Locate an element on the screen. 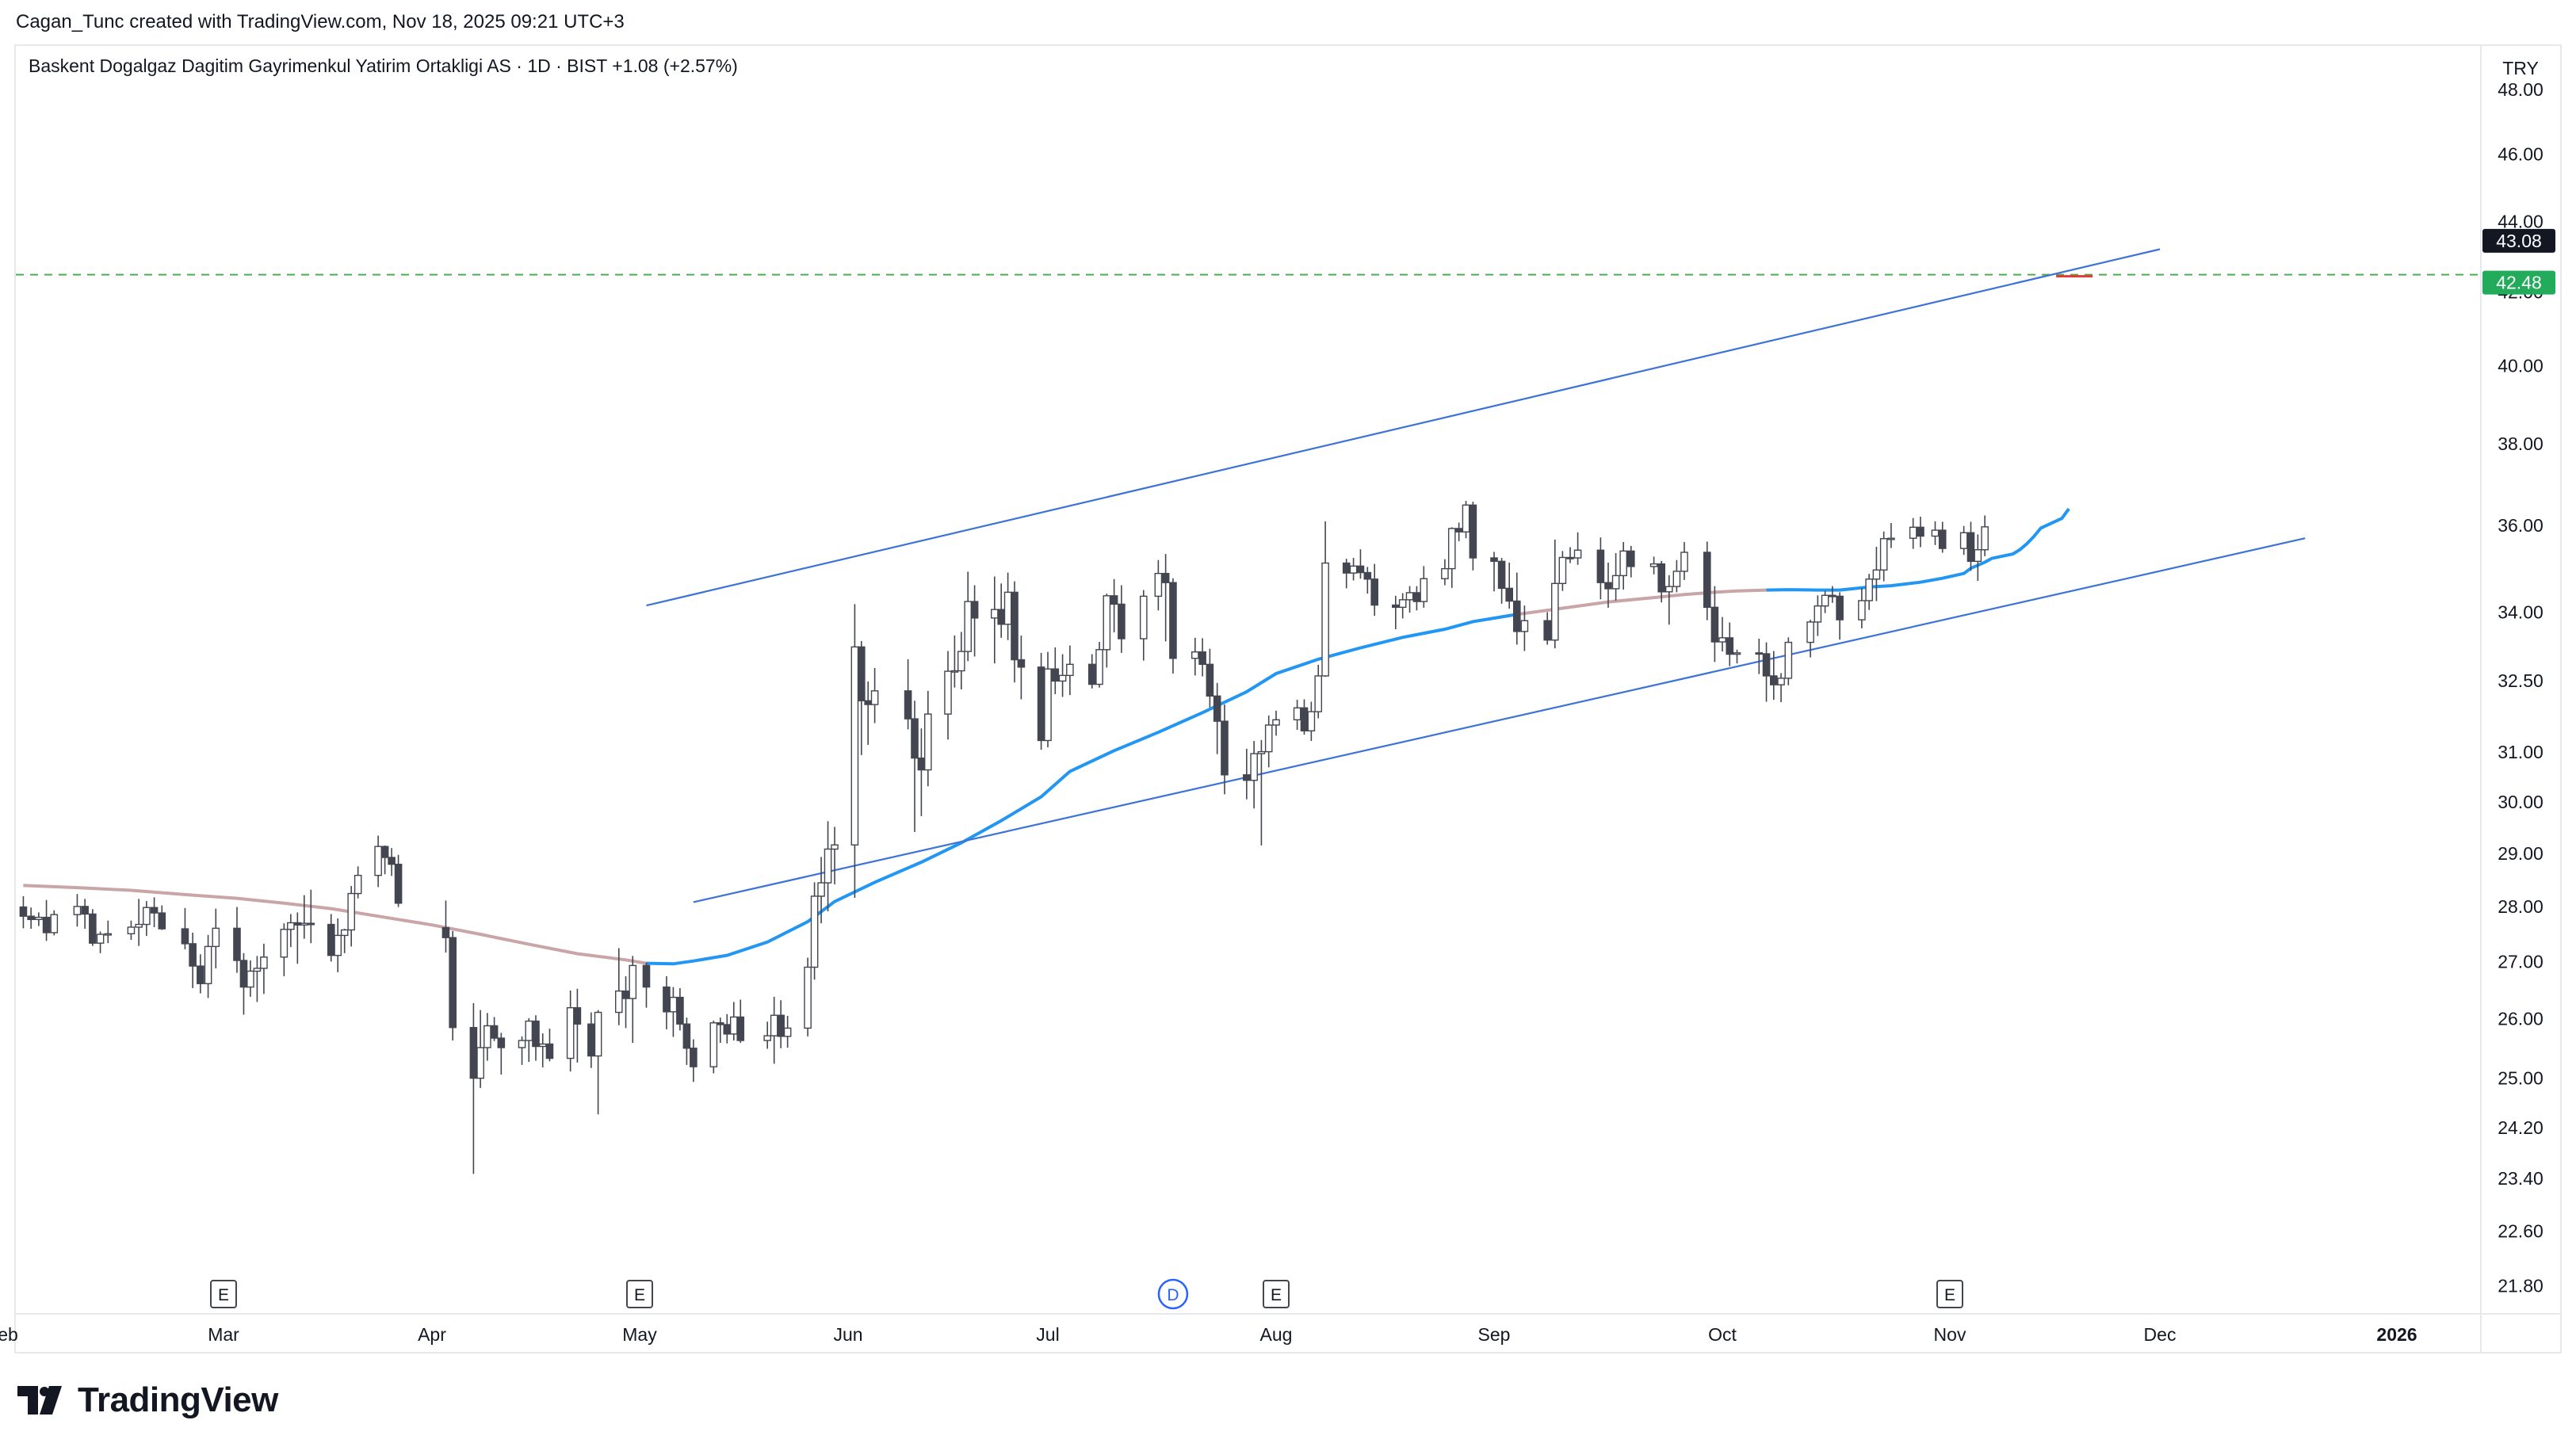 Image resolution: width=2576 pixels, height=1447 pixels. tradingview-logo: TradingView is located at coordinates (147, 1400).